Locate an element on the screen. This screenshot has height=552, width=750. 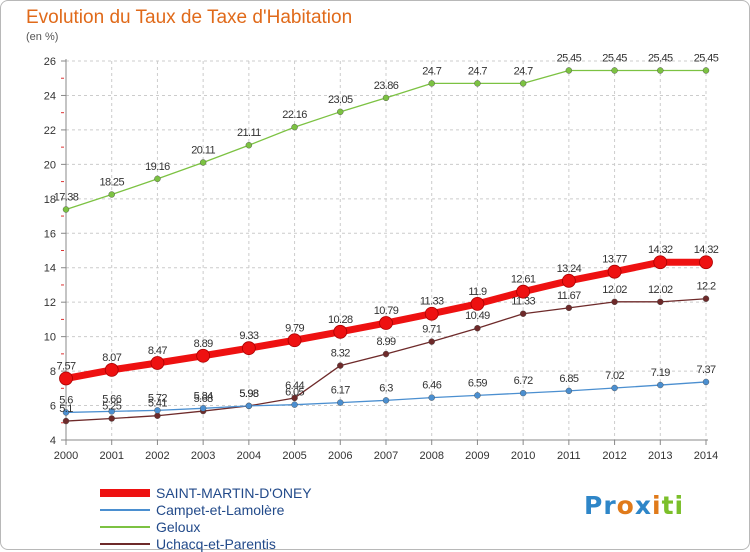
y-tick-label: 26 is located at coordinates (50, 62).